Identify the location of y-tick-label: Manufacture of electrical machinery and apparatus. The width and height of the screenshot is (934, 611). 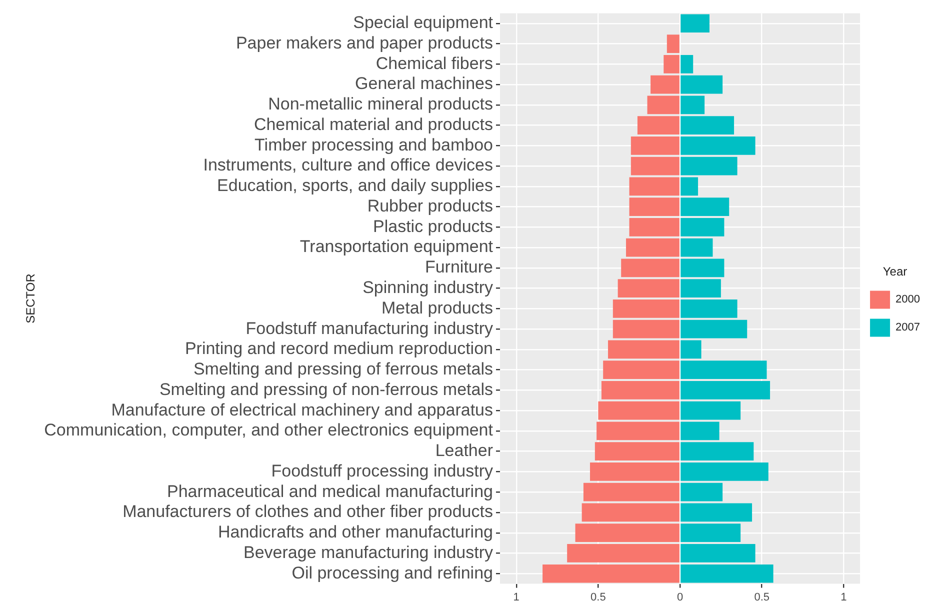
(302, 410).